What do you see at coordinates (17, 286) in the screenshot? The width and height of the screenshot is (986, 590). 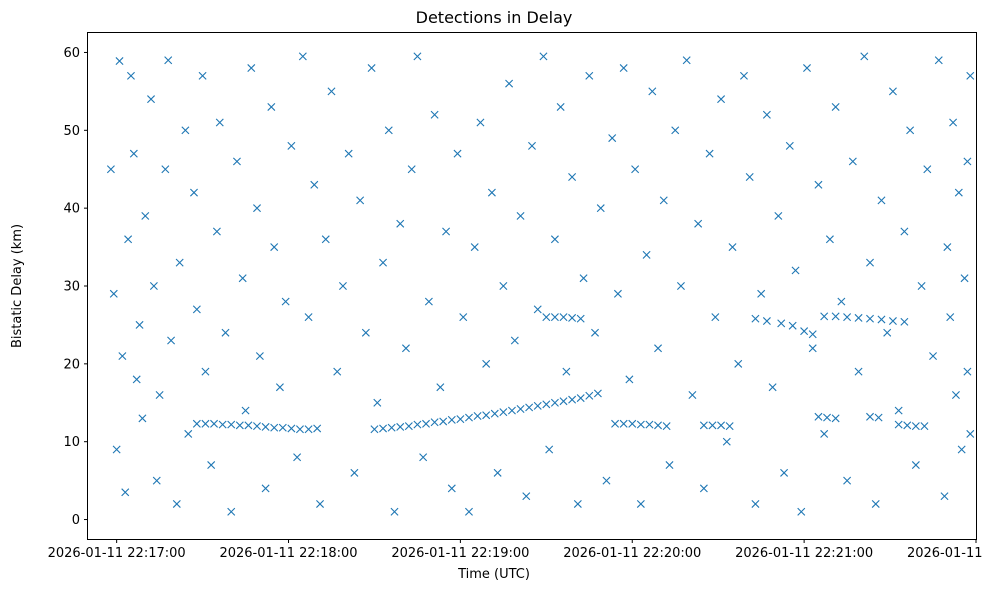 I see `y-axis-label: Bistatic Delay (km)` at bounding box center [17, 286].